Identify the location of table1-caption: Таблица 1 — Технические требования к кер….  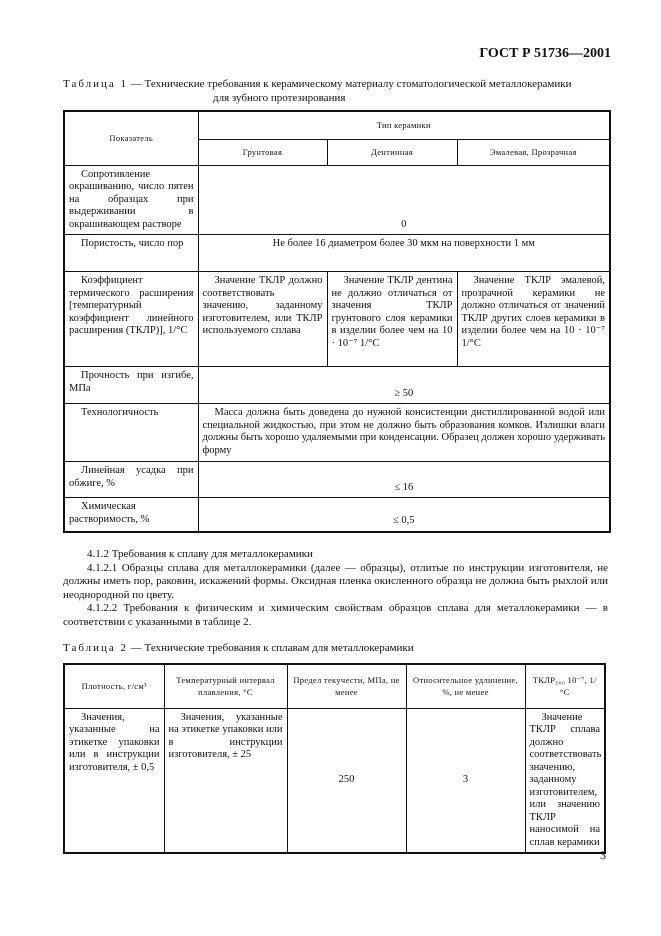
(343, 91).